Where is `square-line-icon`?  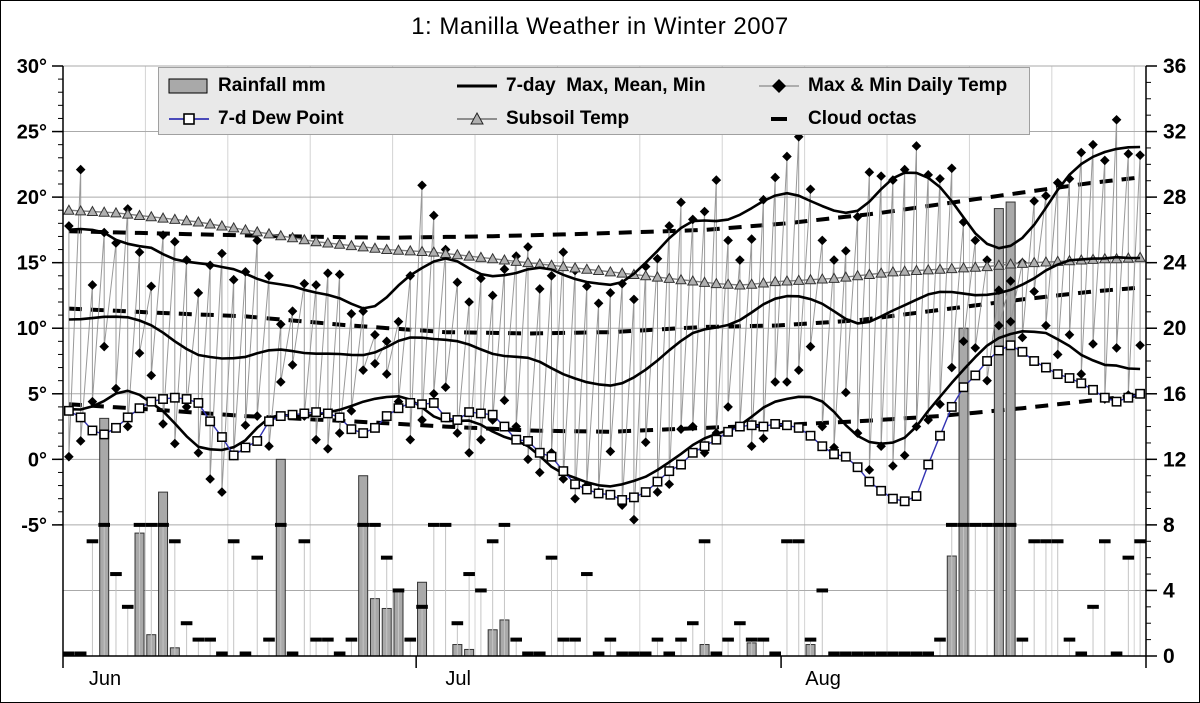
square-line-icon is located at coordinates (189, 118).